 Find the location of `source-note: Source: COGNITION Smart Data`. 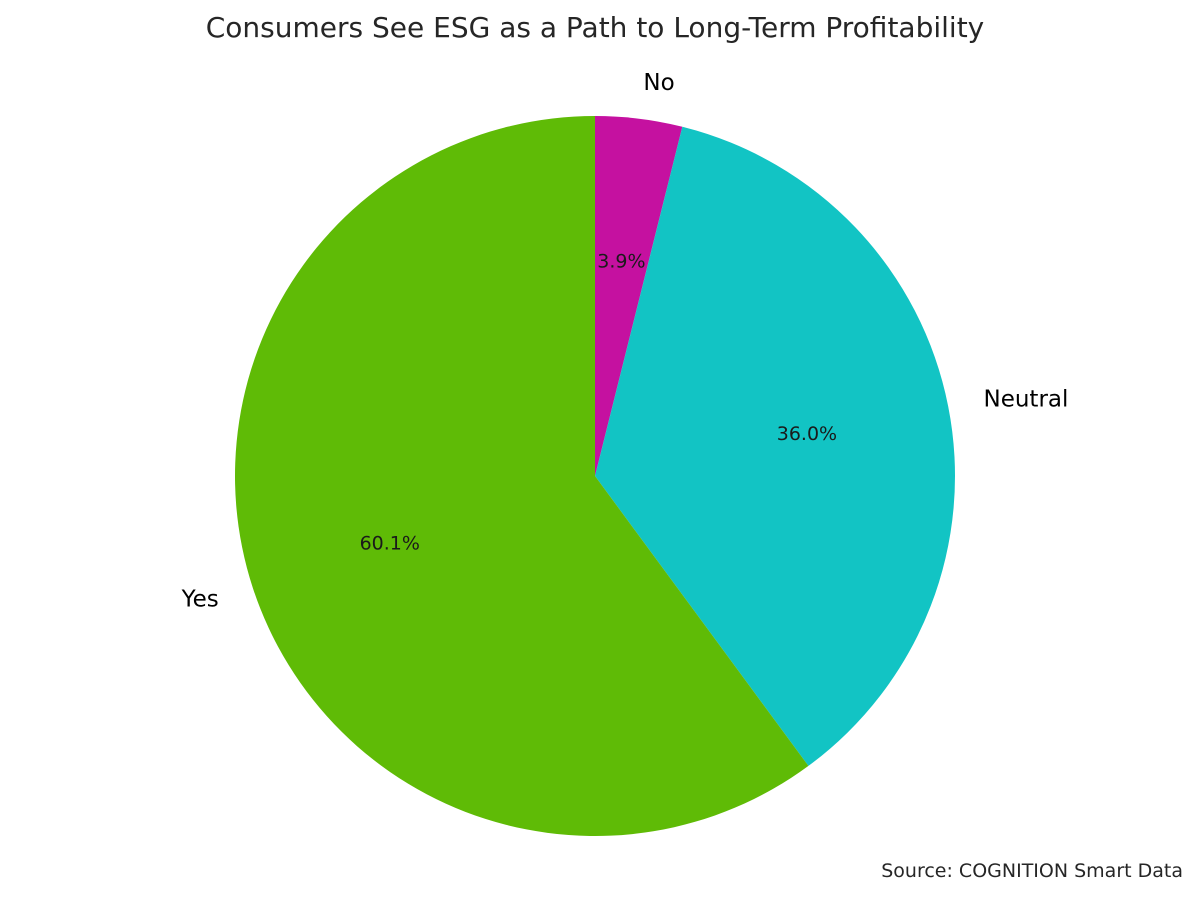

source-note: Source: COGNITION Smart Data is located at coordinates (1032, 871).